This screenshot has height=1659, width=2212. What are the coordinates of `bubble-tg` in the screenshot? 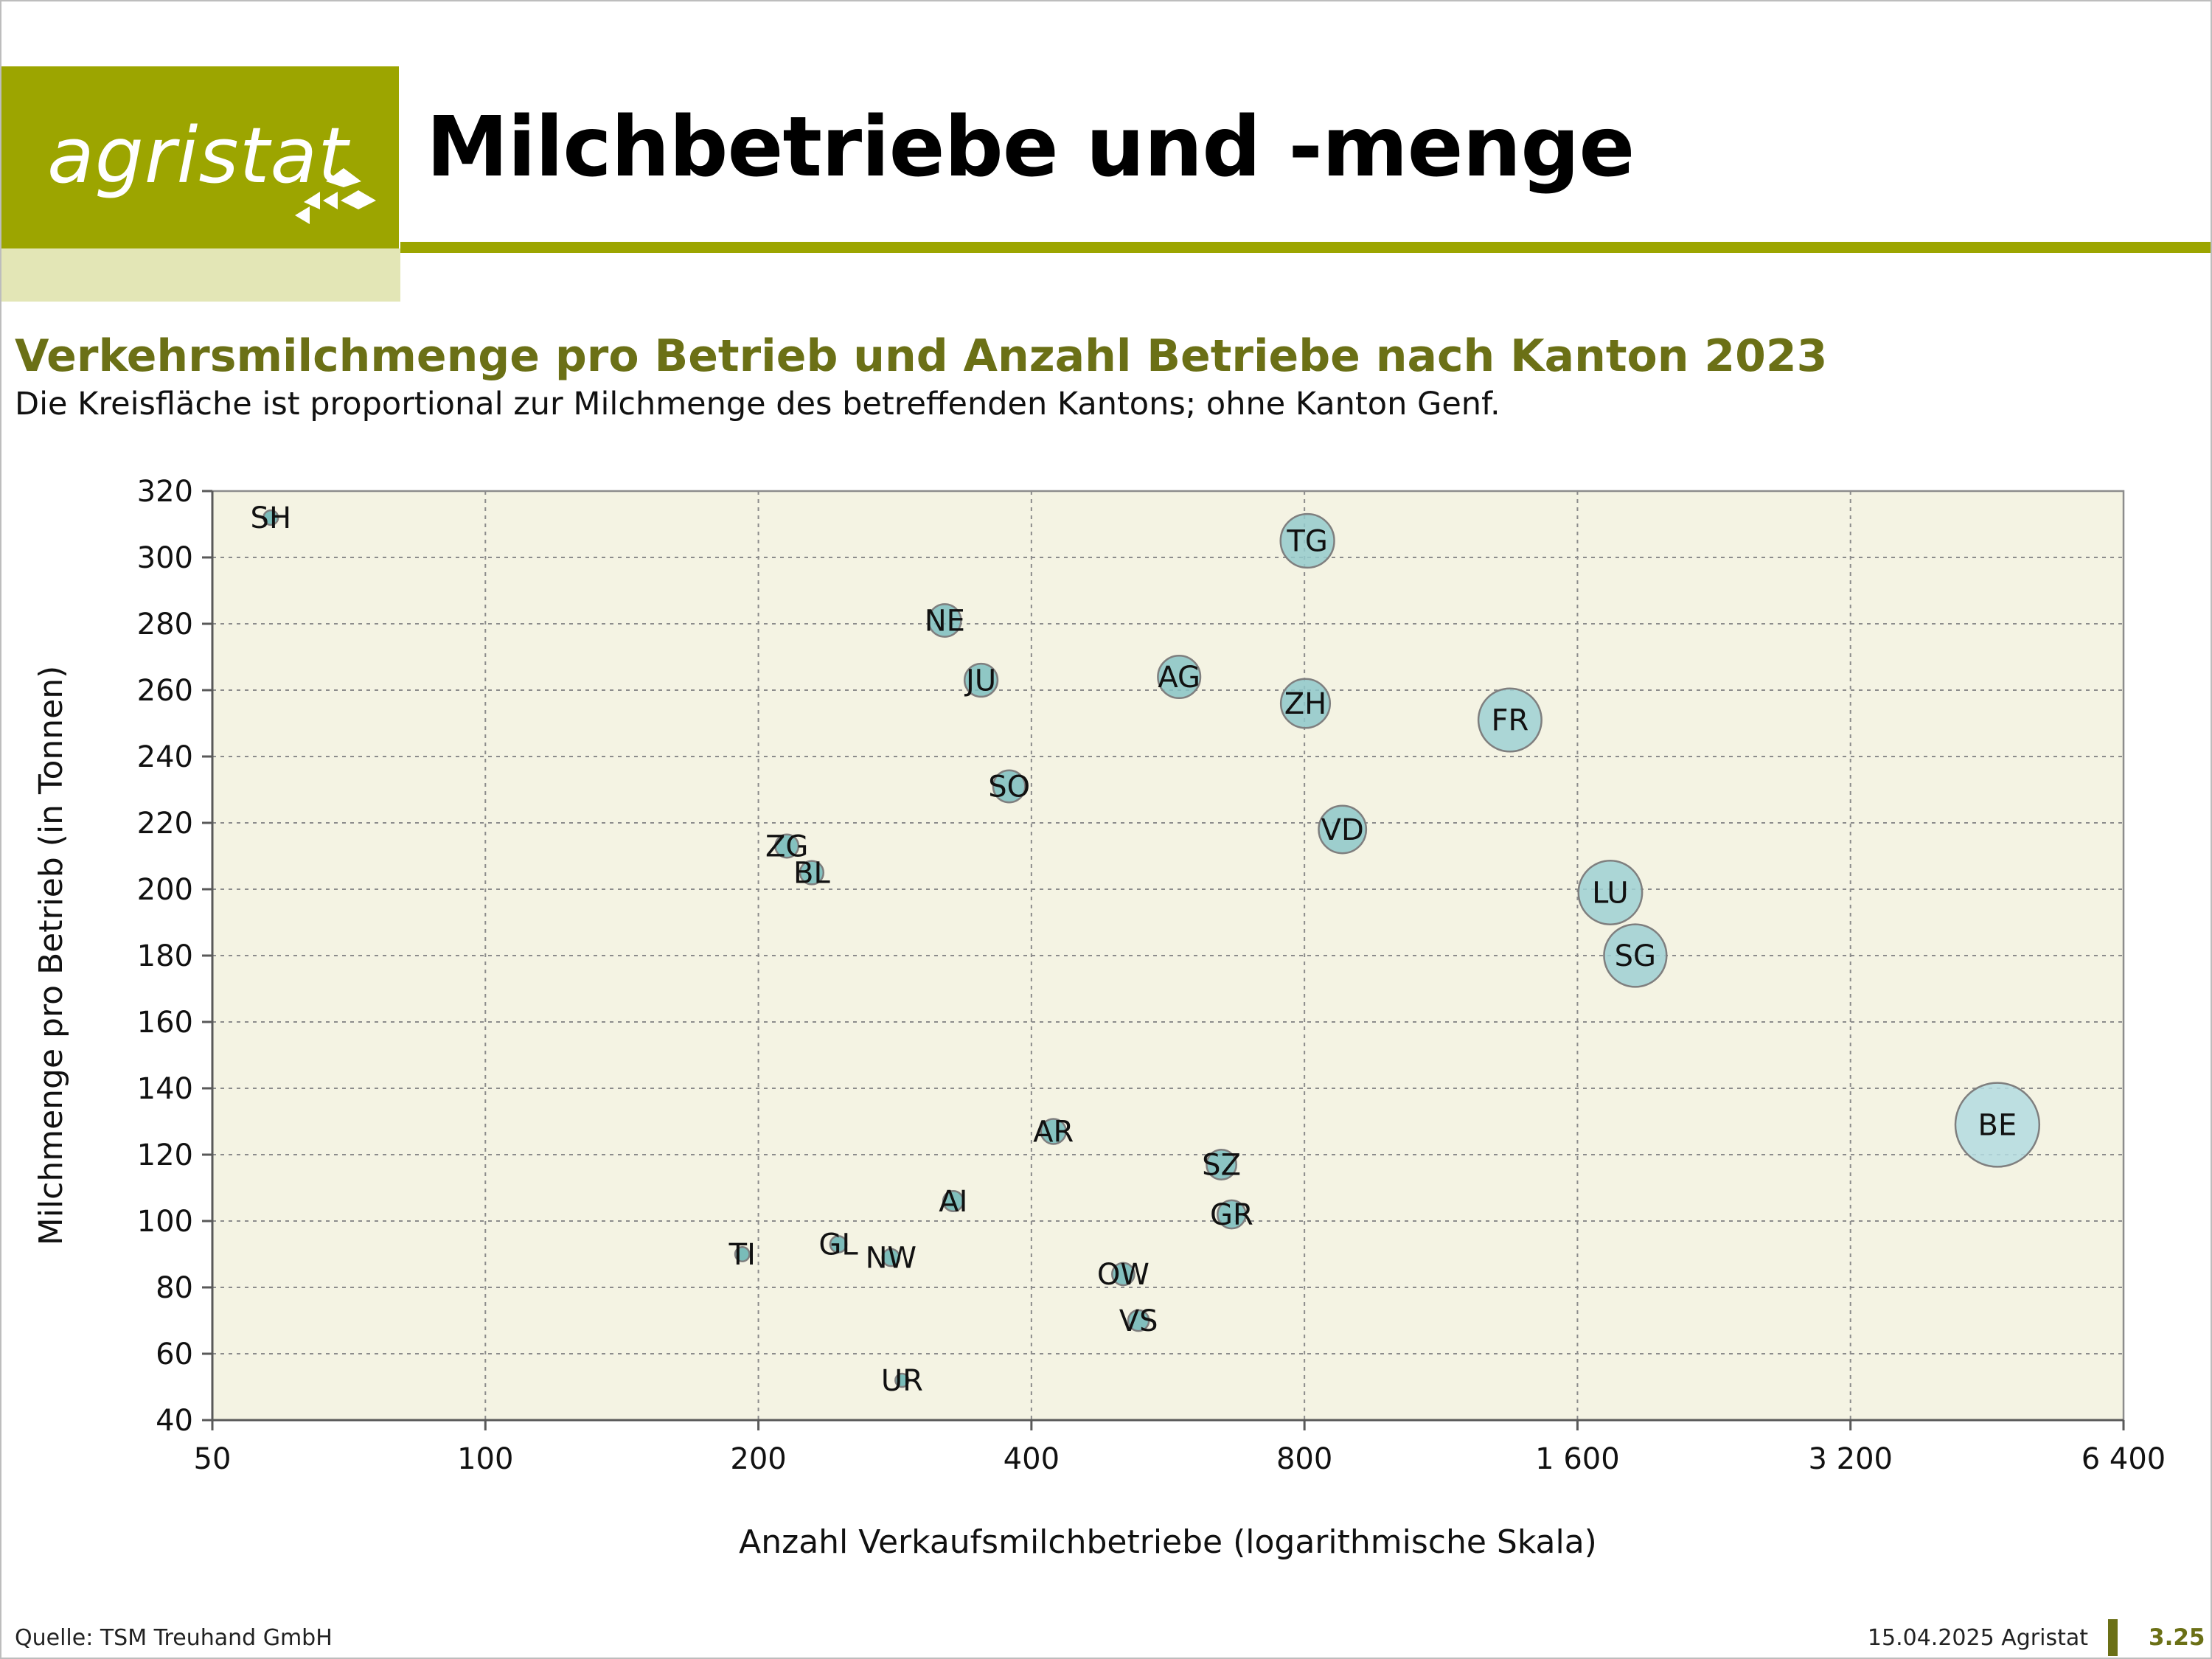 It's located at (1307, 540).